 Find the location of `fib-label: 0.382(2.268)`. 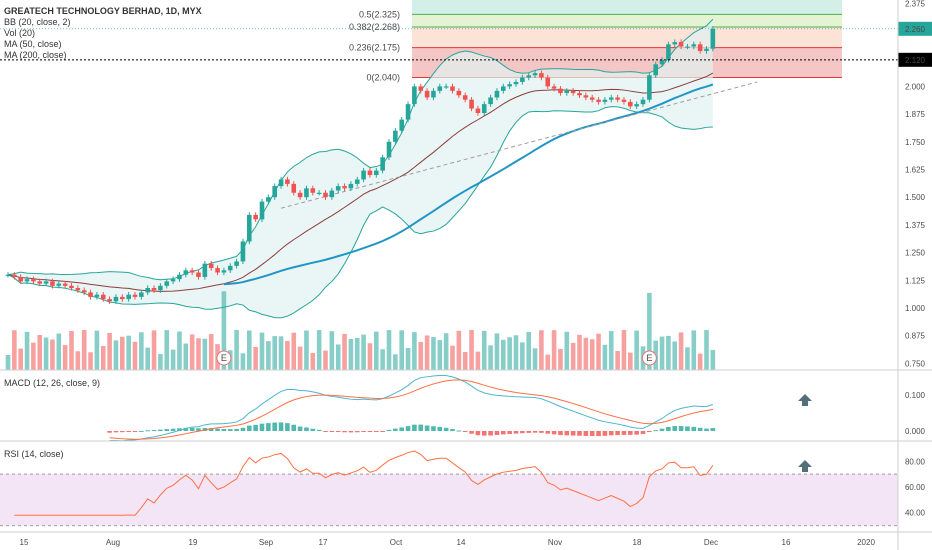

fib-label: 0.382(2.268) is located at coordinates (374, 27).